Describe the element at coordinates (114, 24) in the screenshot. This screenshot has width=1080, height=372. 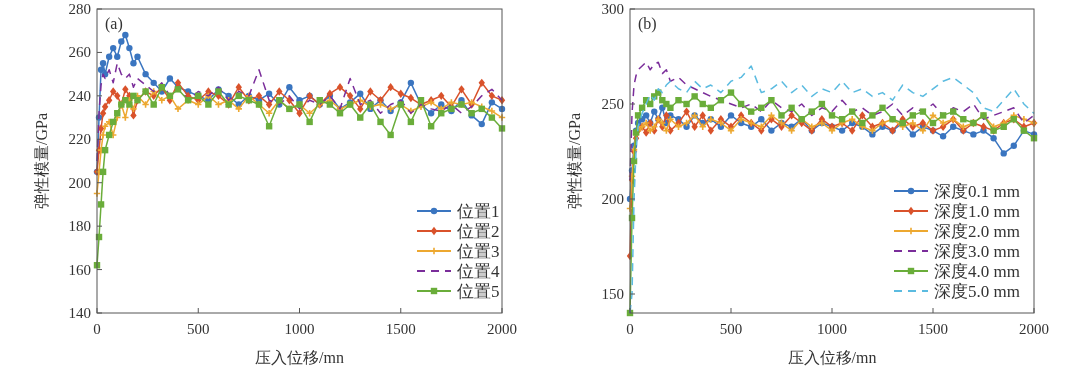
I see `annotation: (a)` at that location.